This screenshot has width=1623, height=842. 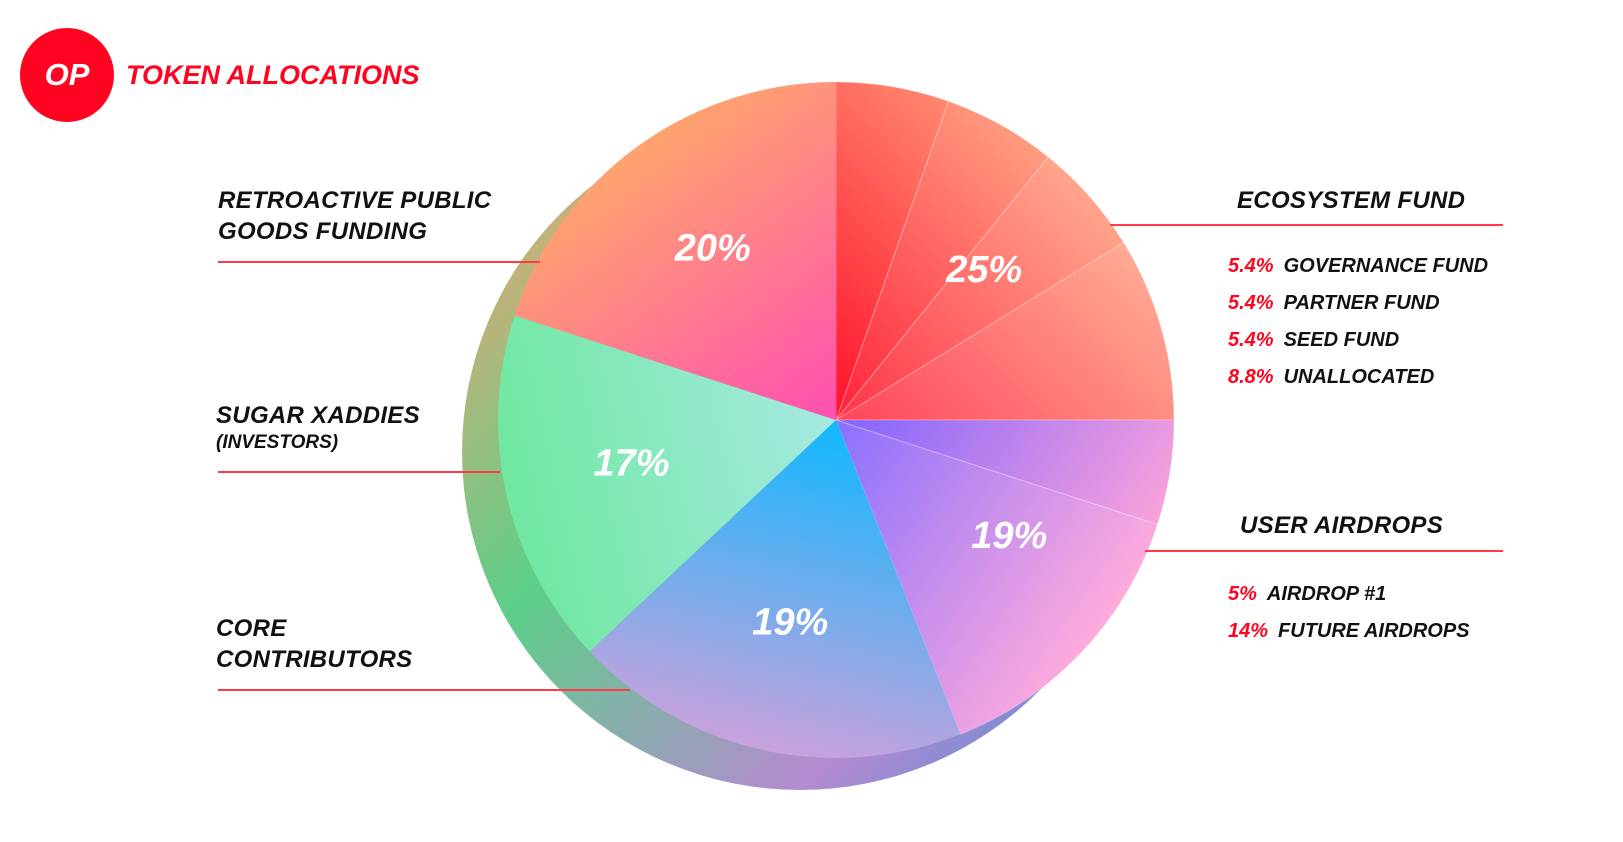 What do you see at coordinates (1359, 377) in the screenshot?
I see `breakdown-name: UNALLOCATED` at bounding box center [1359, 377].